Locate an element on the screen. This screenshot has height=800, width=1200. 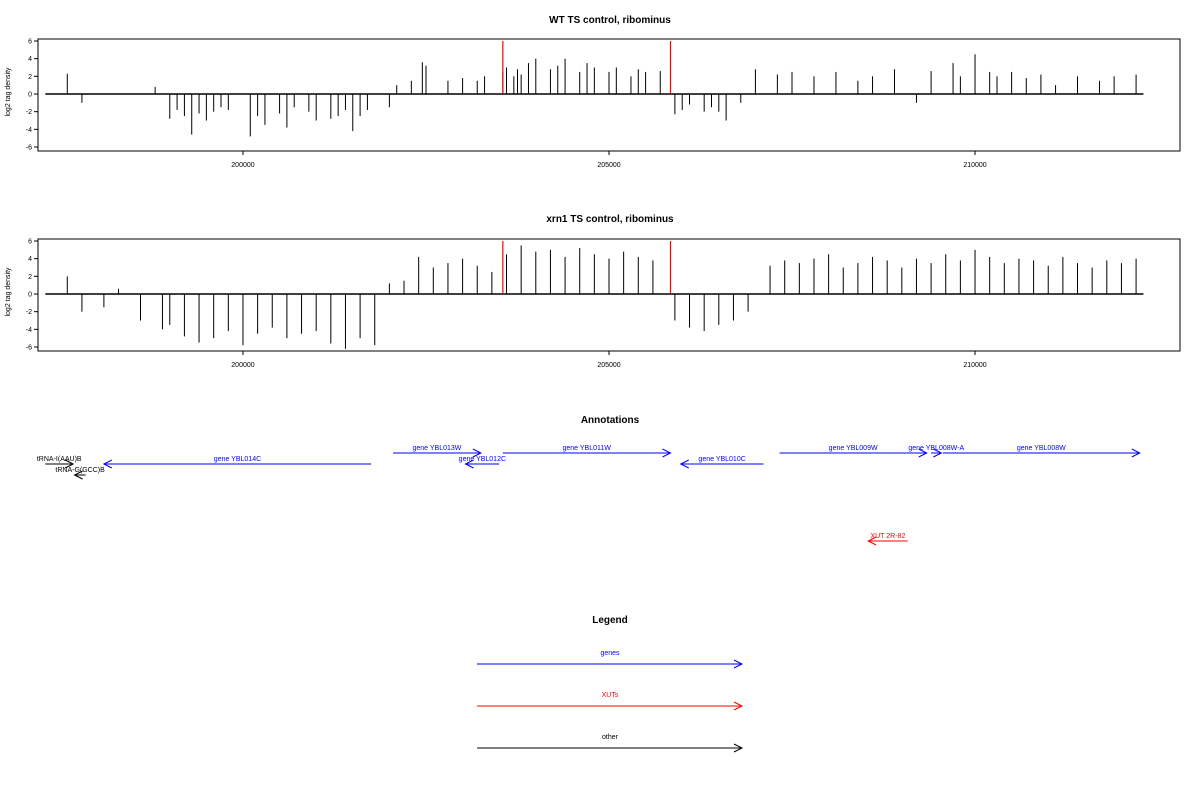
xrn1-y-tick-label: 4 is located at coordinates (30, 259).